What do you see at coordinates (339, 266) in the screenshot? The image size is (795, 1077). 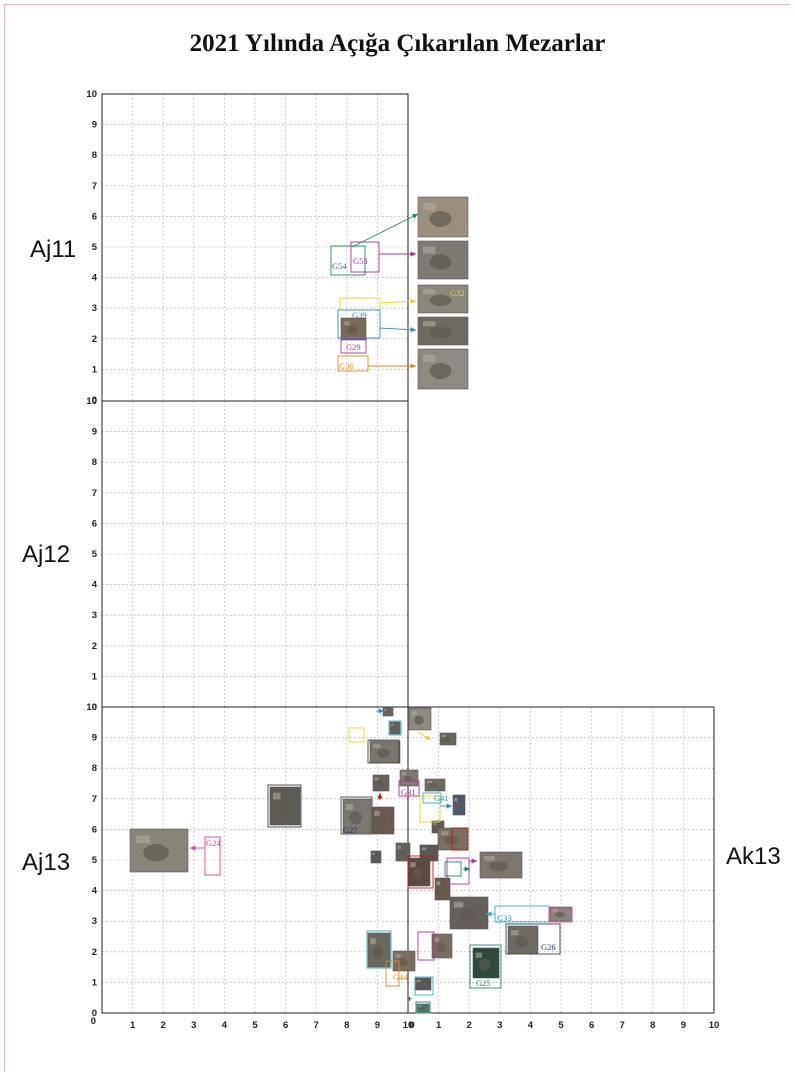 I see `grave-label-g54: G54` at bounding box center [339, 266].